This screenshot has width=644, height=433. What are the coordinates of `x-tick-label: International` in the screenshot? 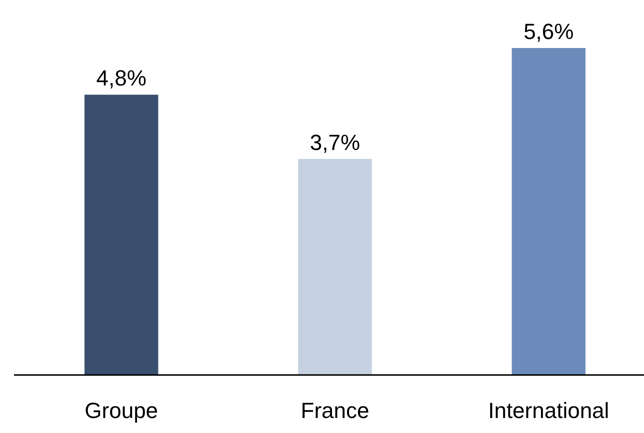 It's located at (549, 410).